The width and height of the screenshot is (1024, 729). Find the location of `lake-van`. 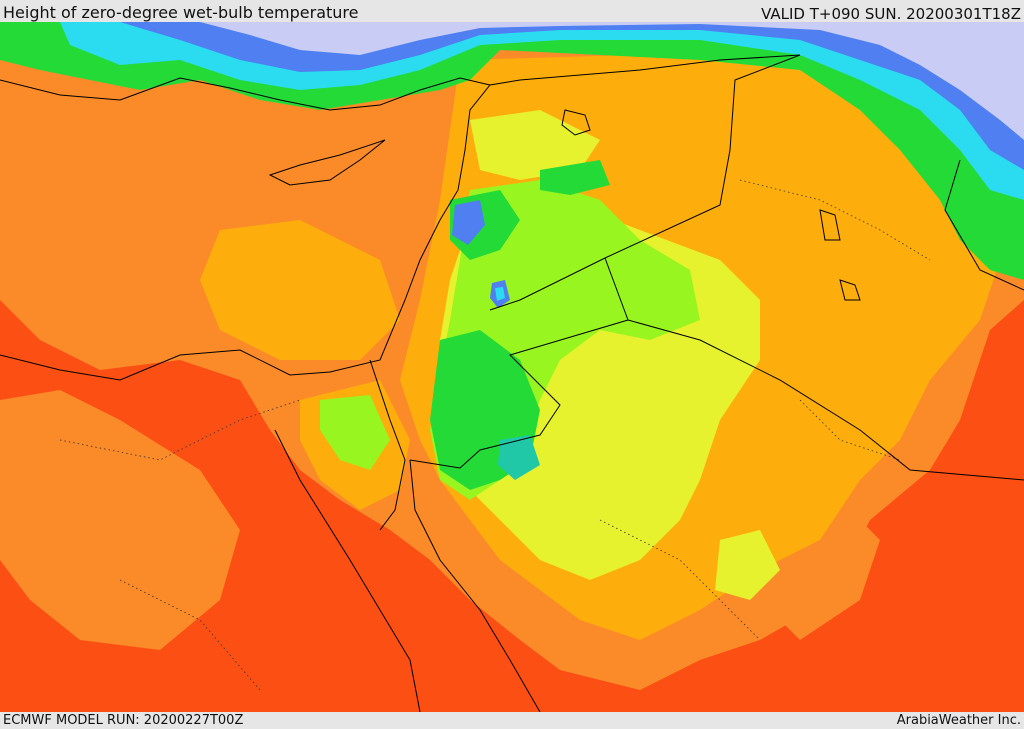

lake-van is located at coordinates (576, 122).